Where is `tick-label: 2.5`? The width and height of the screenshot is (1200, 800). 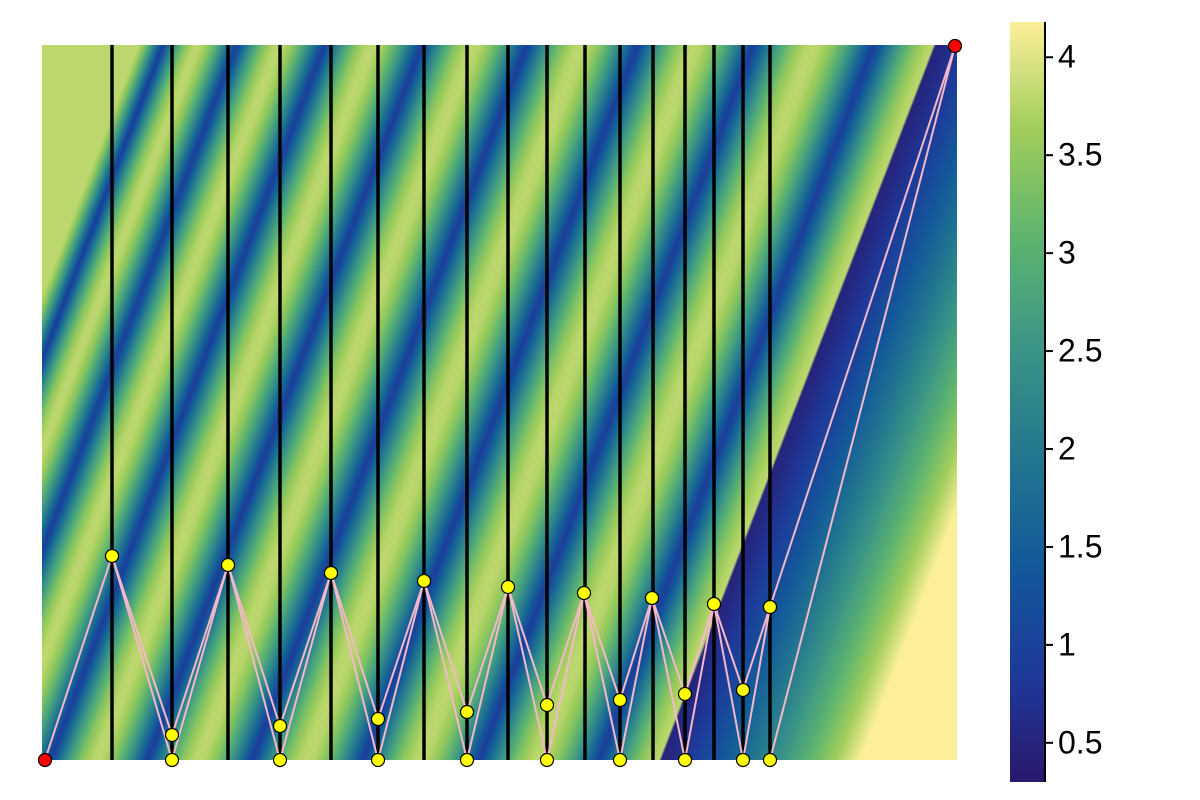
tick-label: 2.5 is located at coordinates (1080, 351).